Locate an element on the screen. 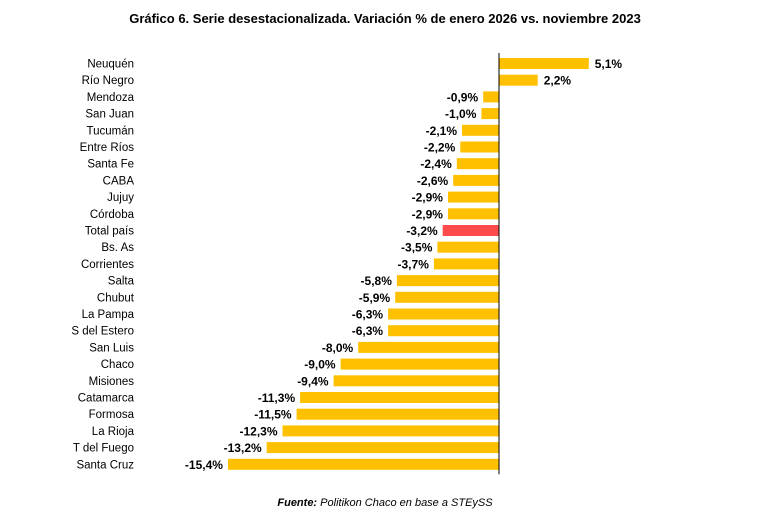  category-label: Formosa is located at coordinates (112, 415).